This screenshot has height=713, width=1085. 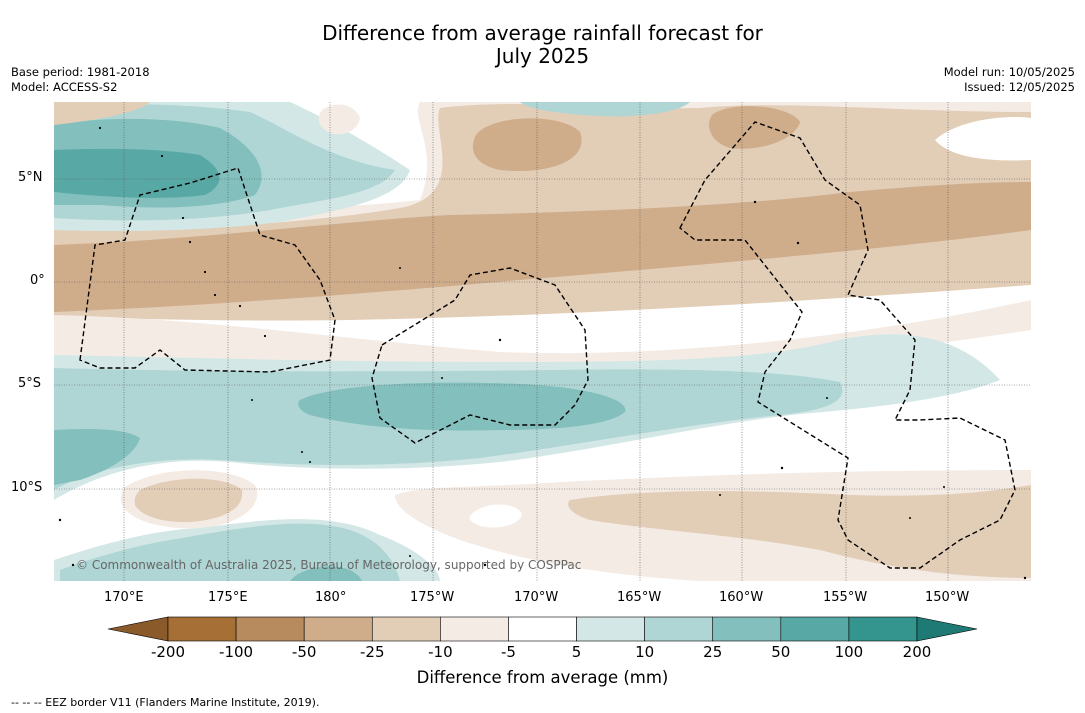 What do you see at coordinates (605, 109) in the screenshot?
I see `wet-north-topstrip` at bounding box center [605, 109].